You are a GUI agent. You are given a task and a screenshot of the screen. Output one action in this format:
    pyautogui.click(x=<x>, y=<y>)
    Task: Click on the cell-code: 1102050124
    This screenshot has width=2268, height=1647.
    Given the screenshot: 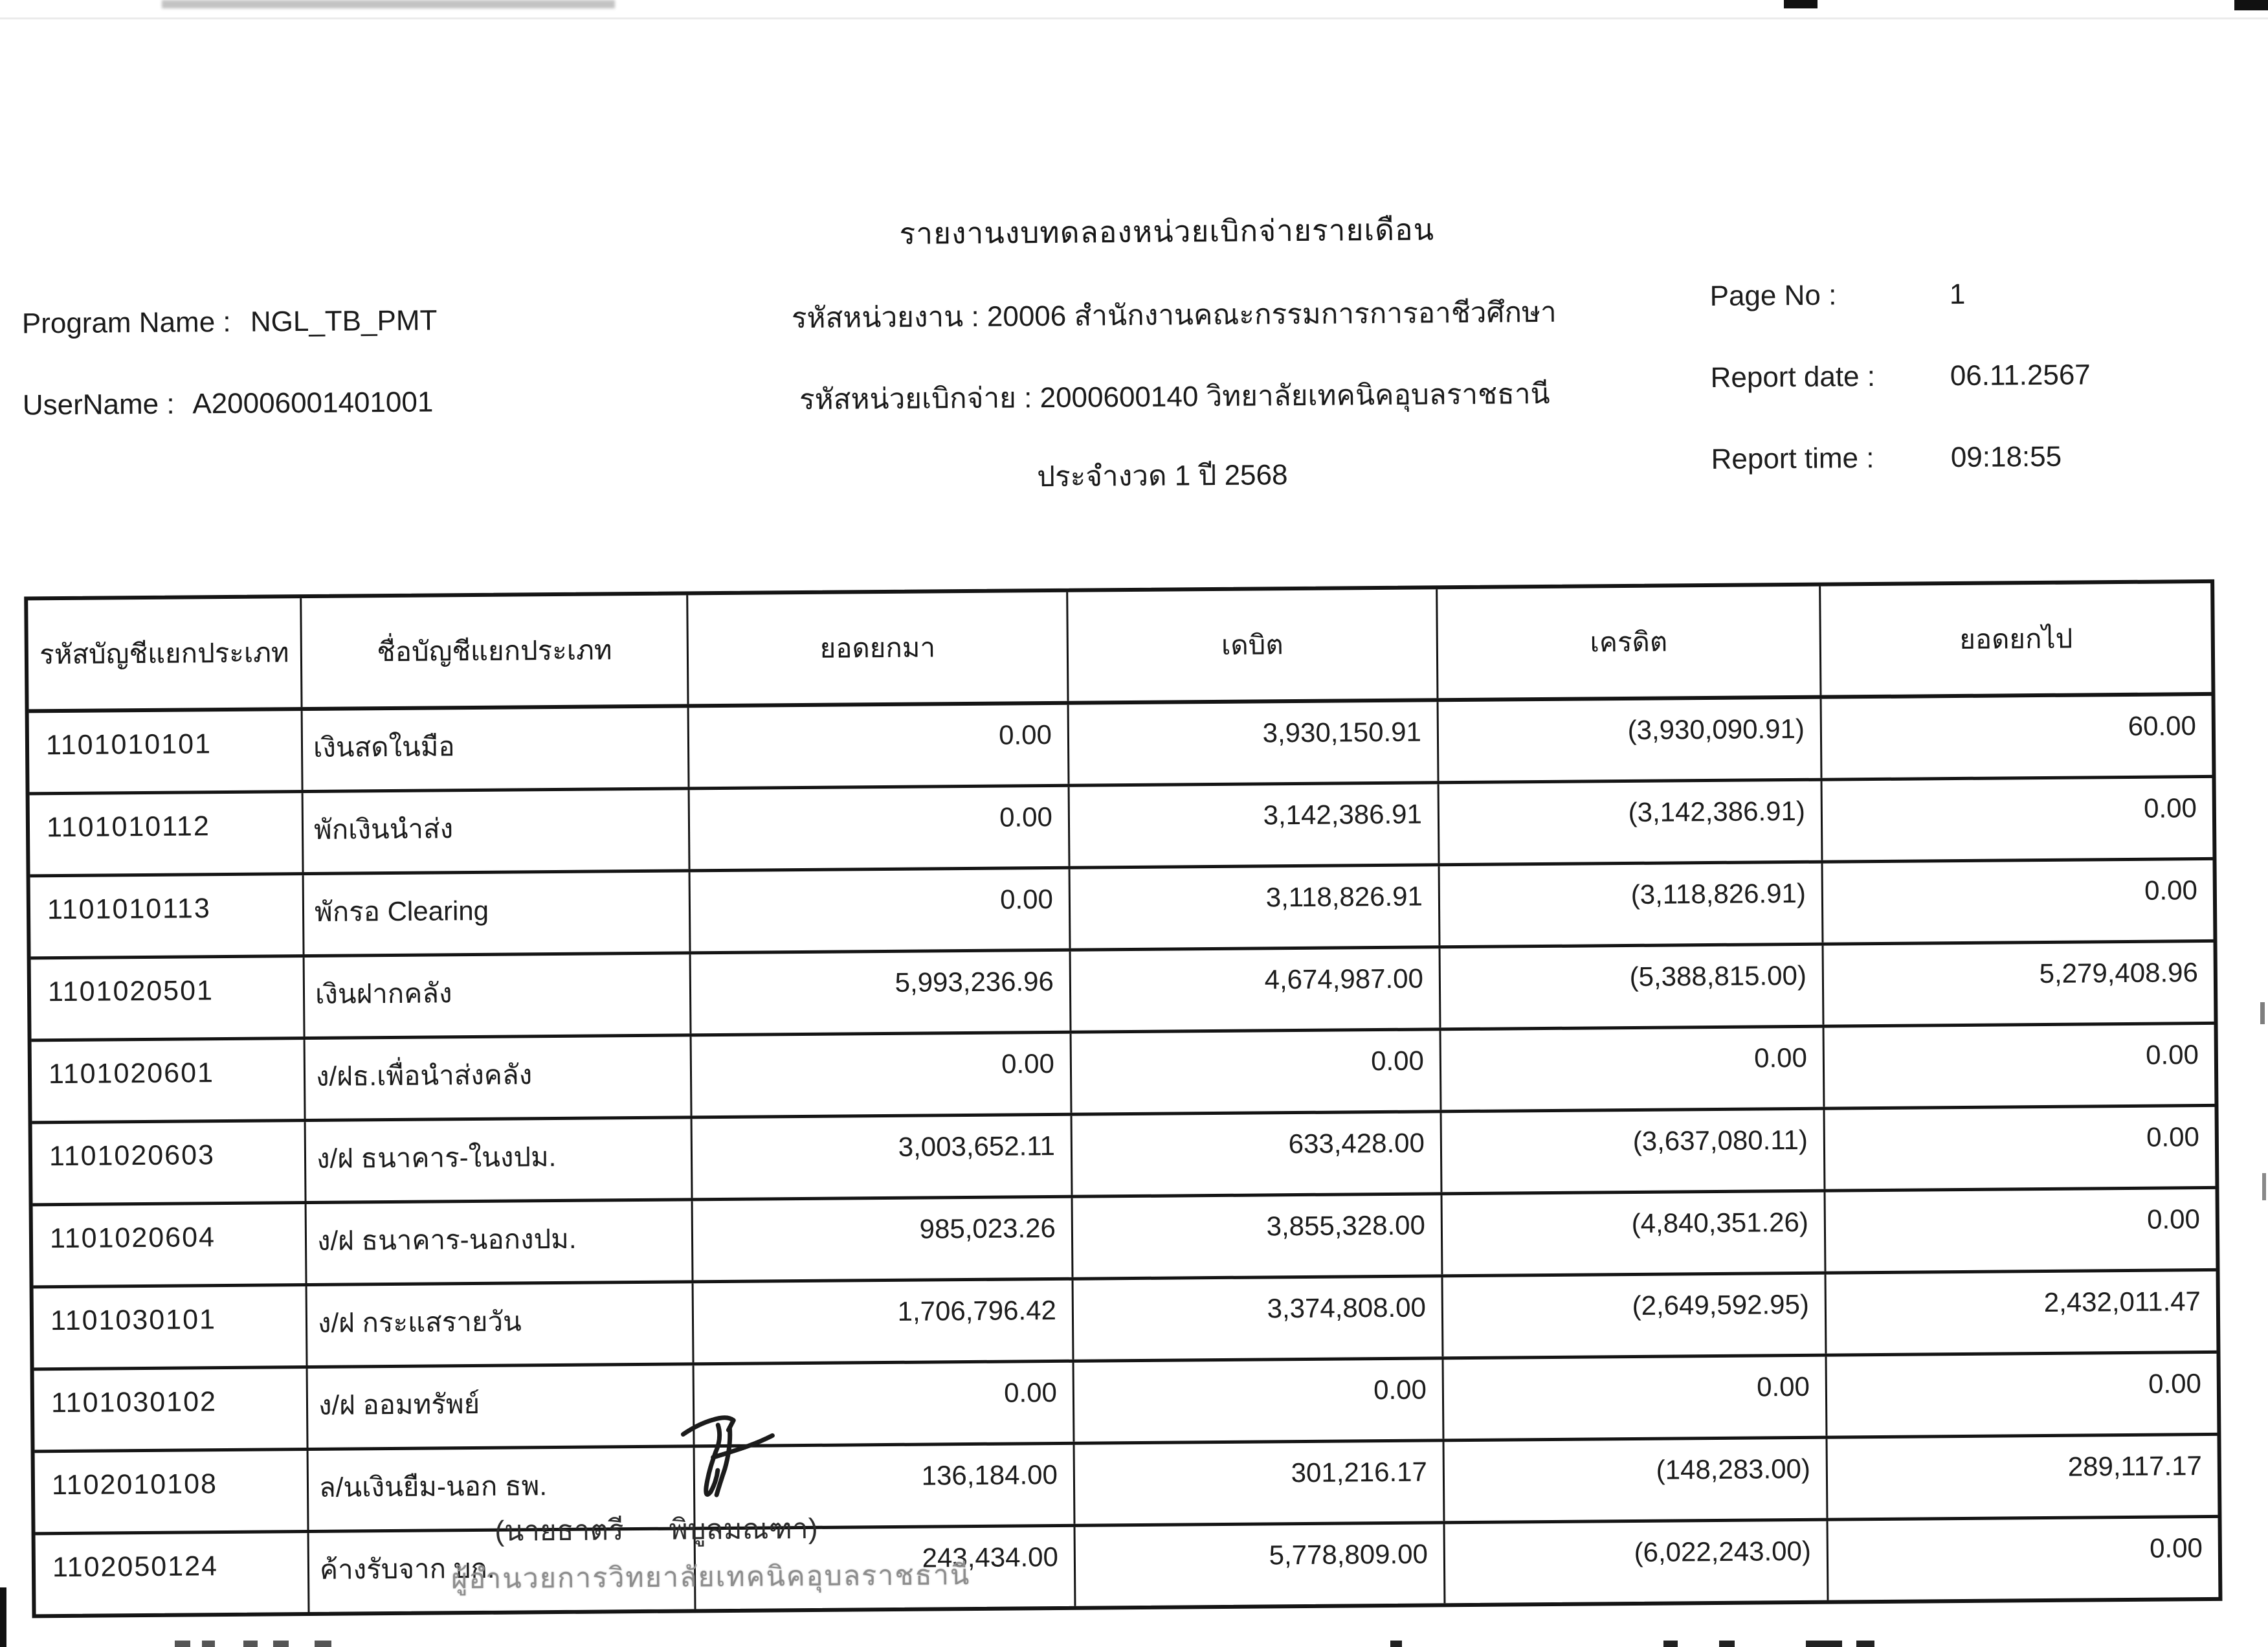 What is the action you would take?
    pyautogui.click(x=172, y=1574)
    